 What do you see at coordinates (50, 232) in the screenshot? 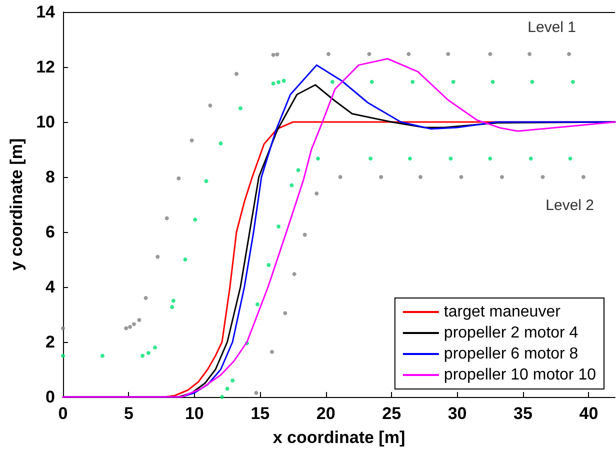
I see `y-tick-label: 6` at bounding box center [50, 232].